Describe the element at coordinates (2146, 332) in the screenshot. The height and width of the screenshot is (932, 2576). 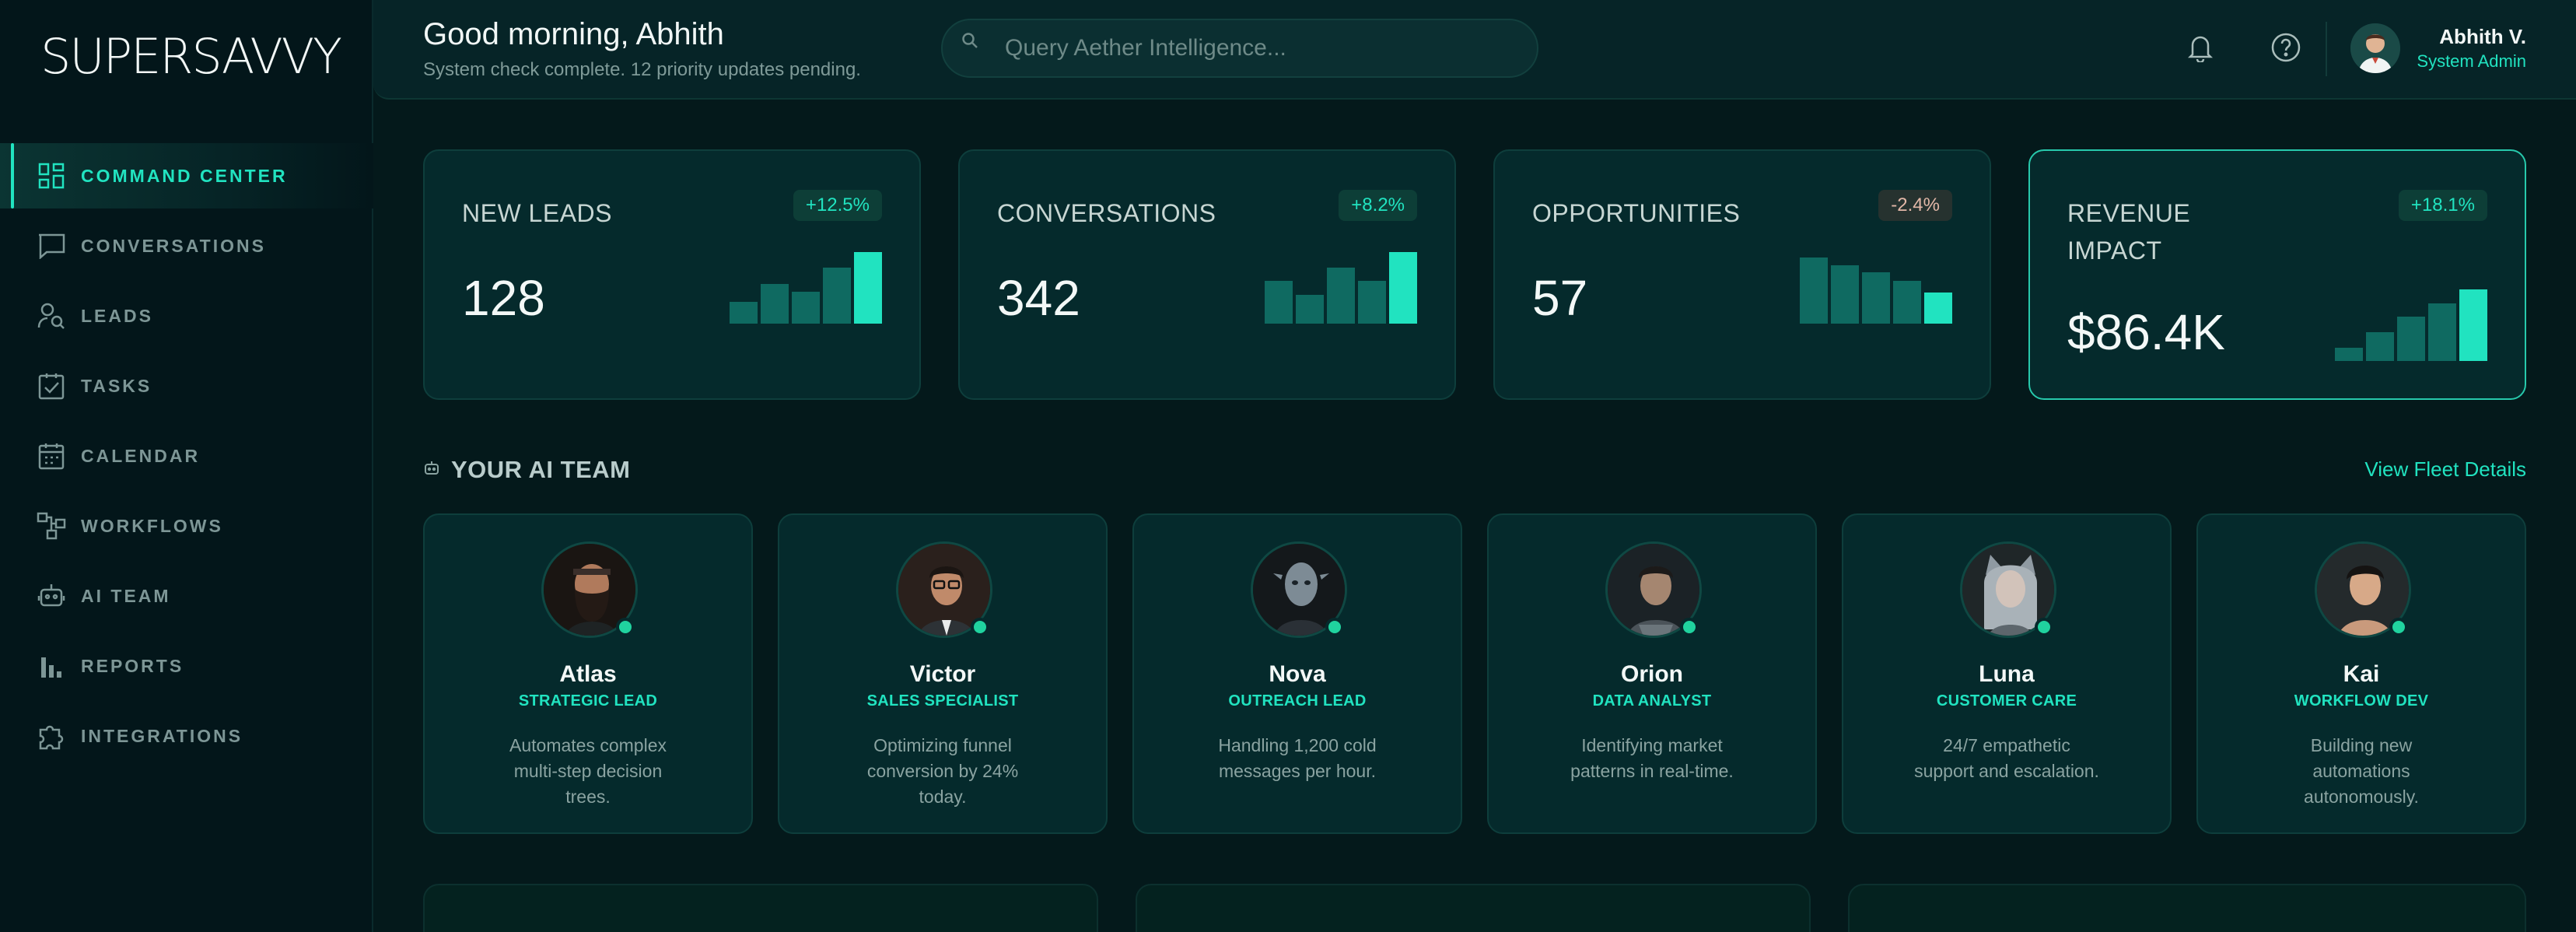
I see `stat-value: $86.4K` at that location.